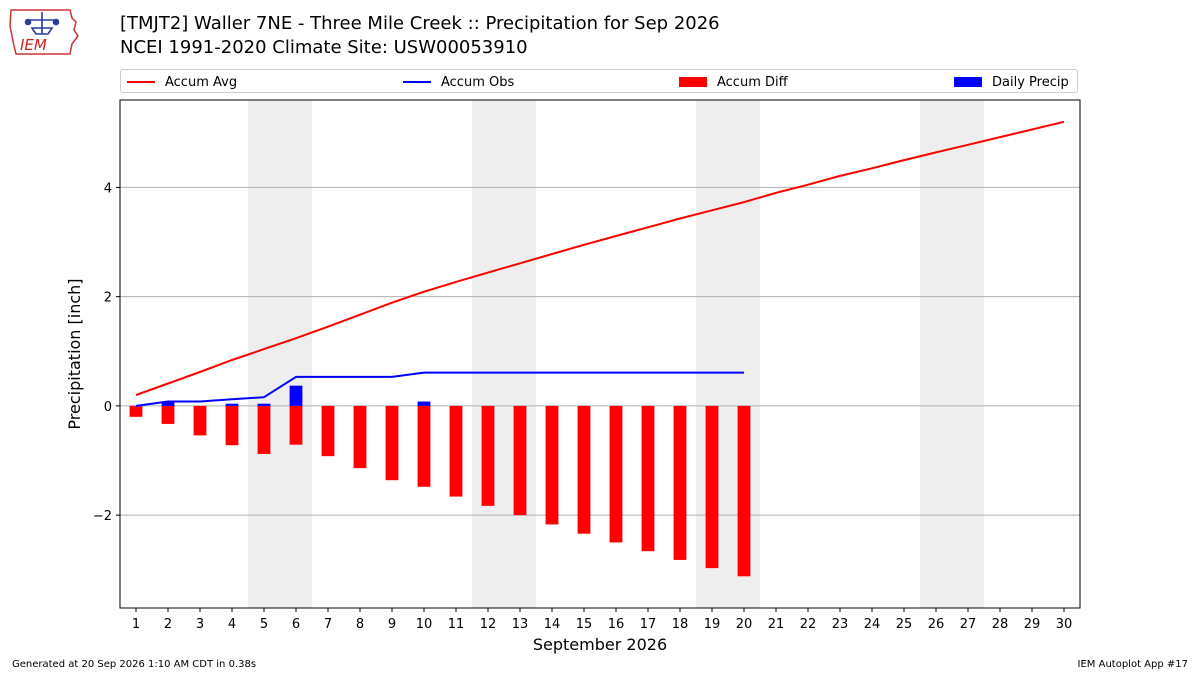  What do you see at coordinates (752, 82) in the screenshot?
I see `legend-label-accum-diff: Accum Diff` at bounding box center [752, 82].